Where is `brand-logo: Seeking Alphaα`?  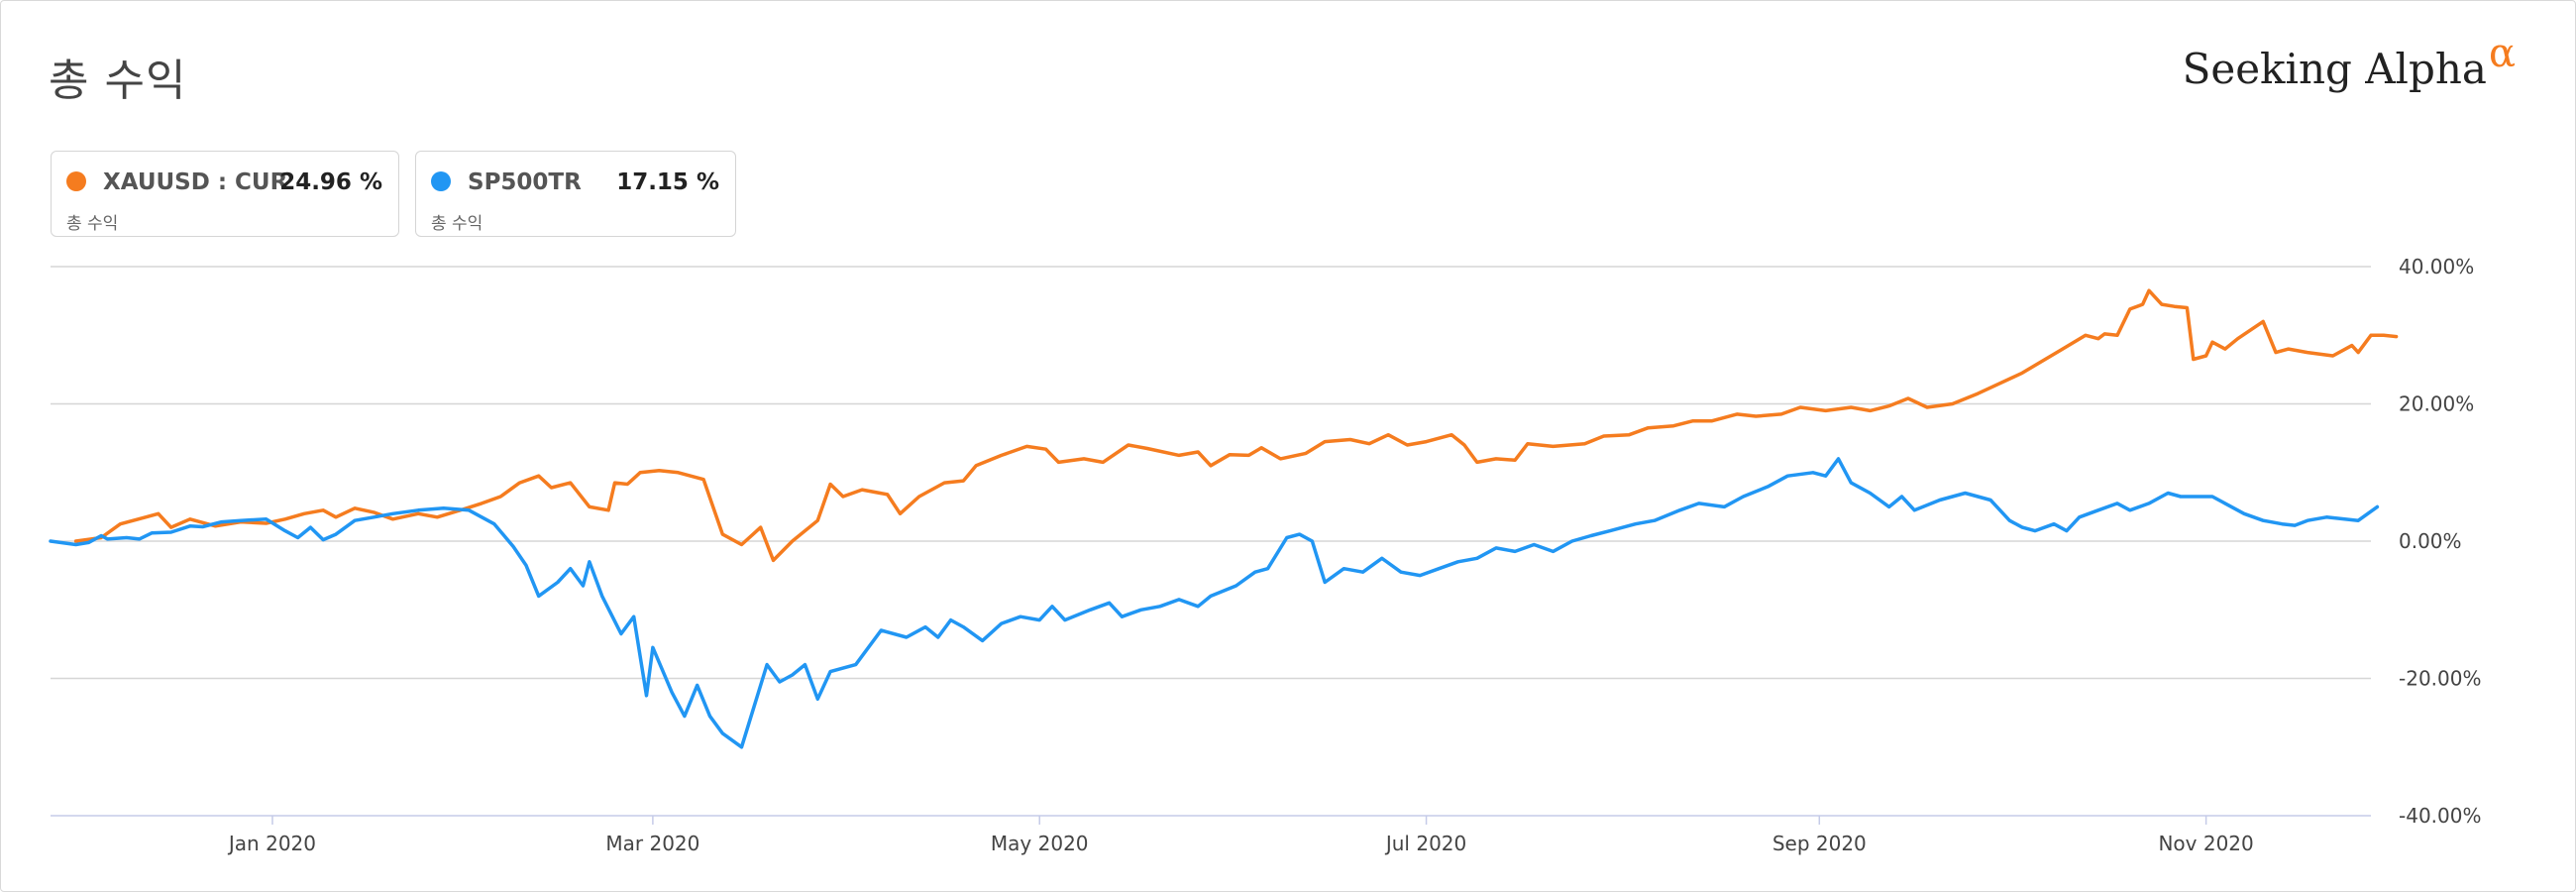
brand-logo: Seeking Alphaα is located at coordinates (2349, 62).